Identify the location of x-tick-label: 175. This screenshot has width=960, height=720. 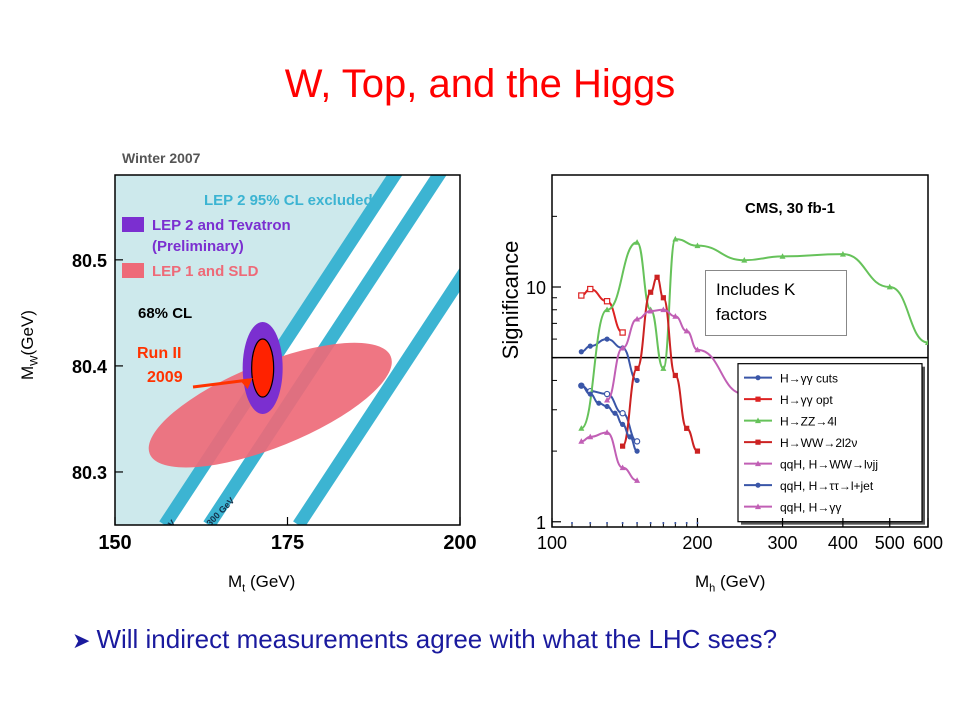
(287, 543).